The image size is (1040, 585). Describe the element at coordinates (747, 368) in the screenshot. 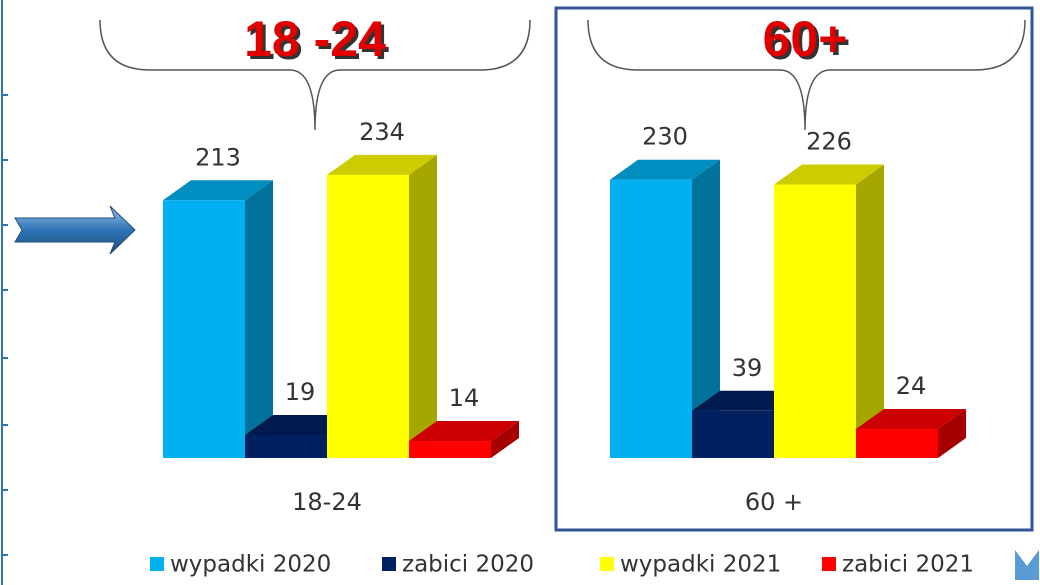

I see `value-label: 39` at that location.